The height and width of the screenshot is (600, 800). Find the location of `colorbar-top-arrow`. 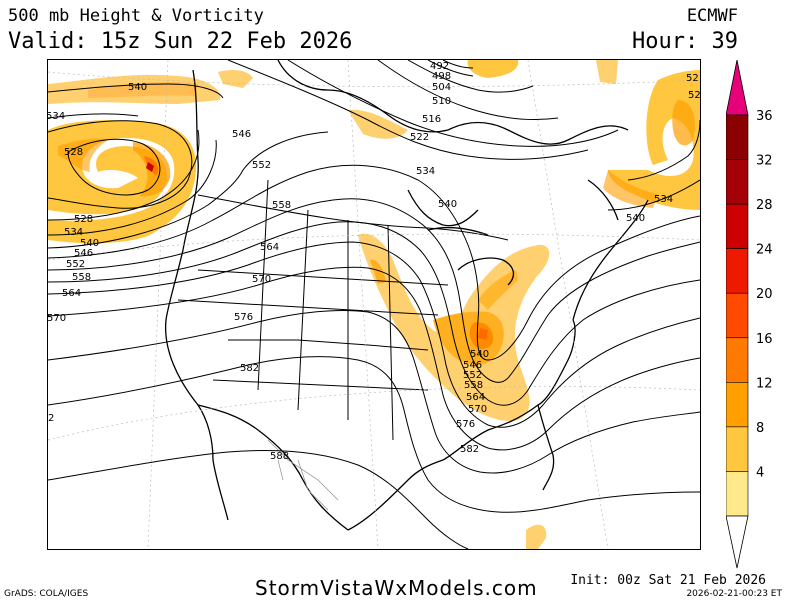

colorbar-top-arrow is located at coordinates (737, 88).